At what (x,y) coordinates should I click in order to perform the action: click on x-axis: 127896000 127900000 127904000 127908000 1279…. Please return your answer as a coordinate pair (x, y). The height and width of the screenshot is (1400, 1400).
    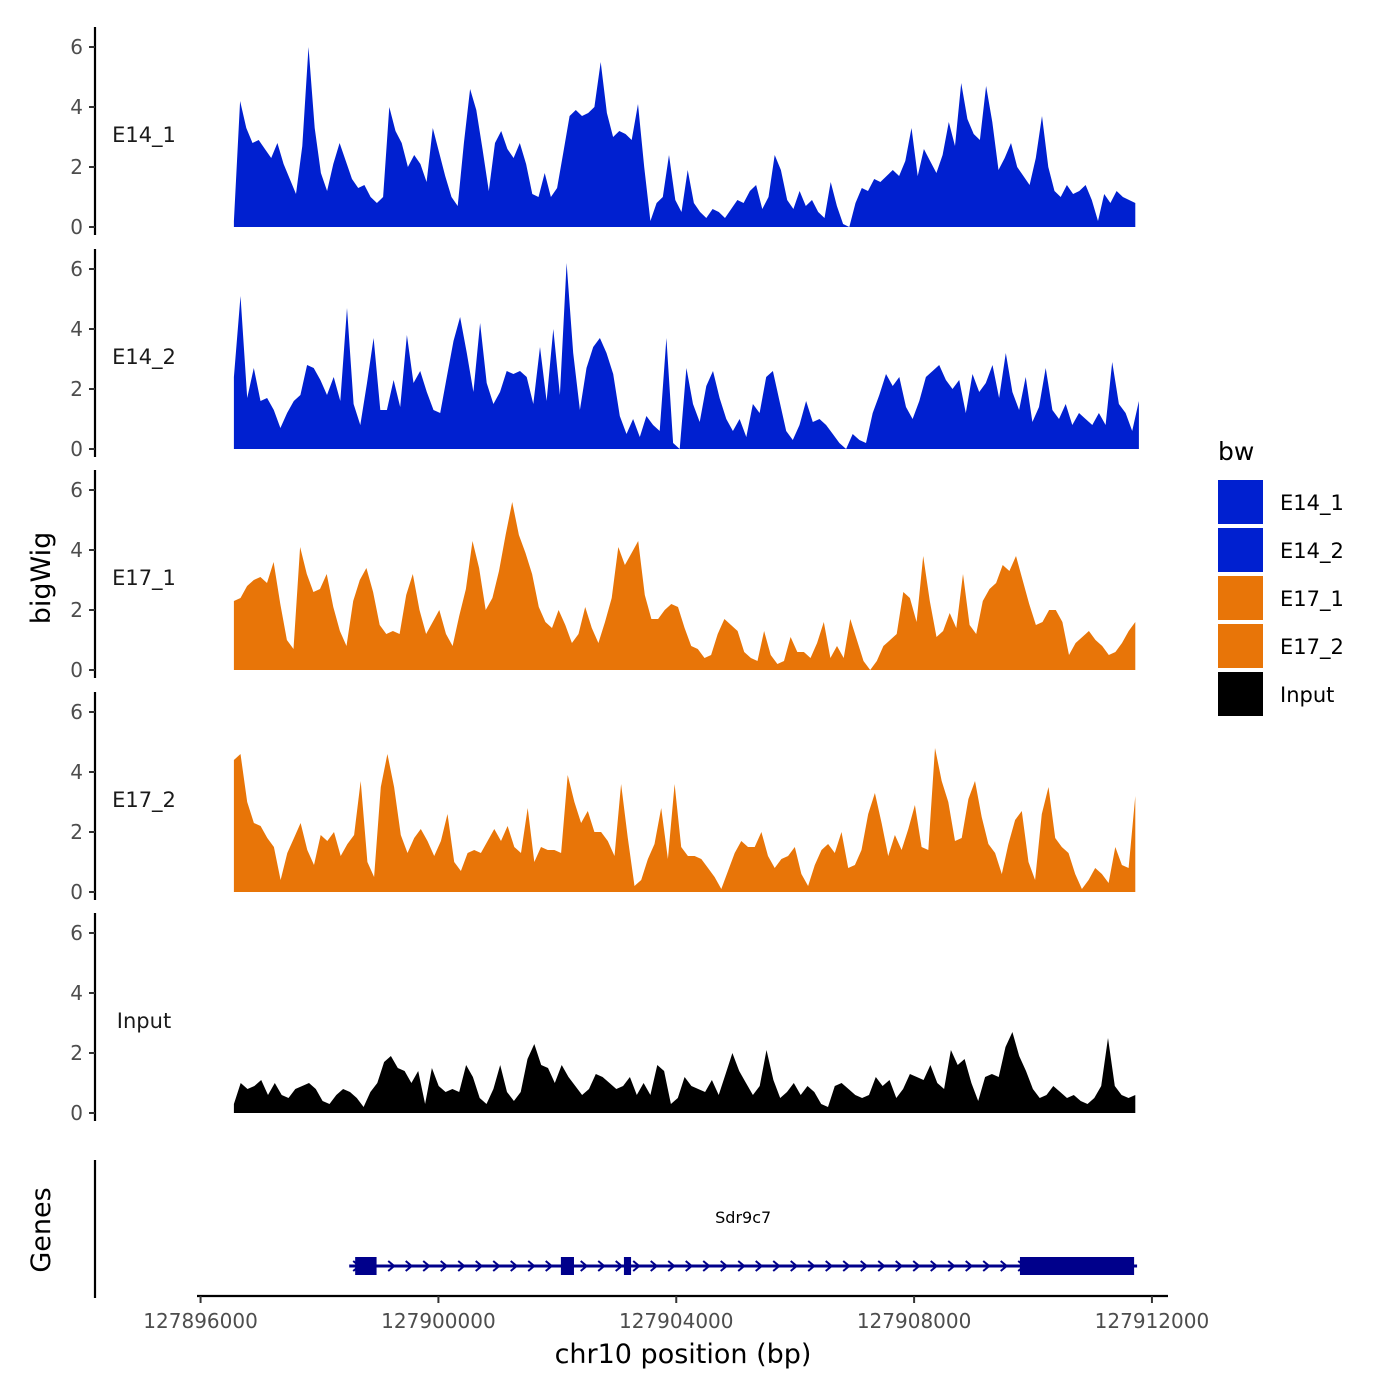
    Looking at the image, I should click on (676, 1313).